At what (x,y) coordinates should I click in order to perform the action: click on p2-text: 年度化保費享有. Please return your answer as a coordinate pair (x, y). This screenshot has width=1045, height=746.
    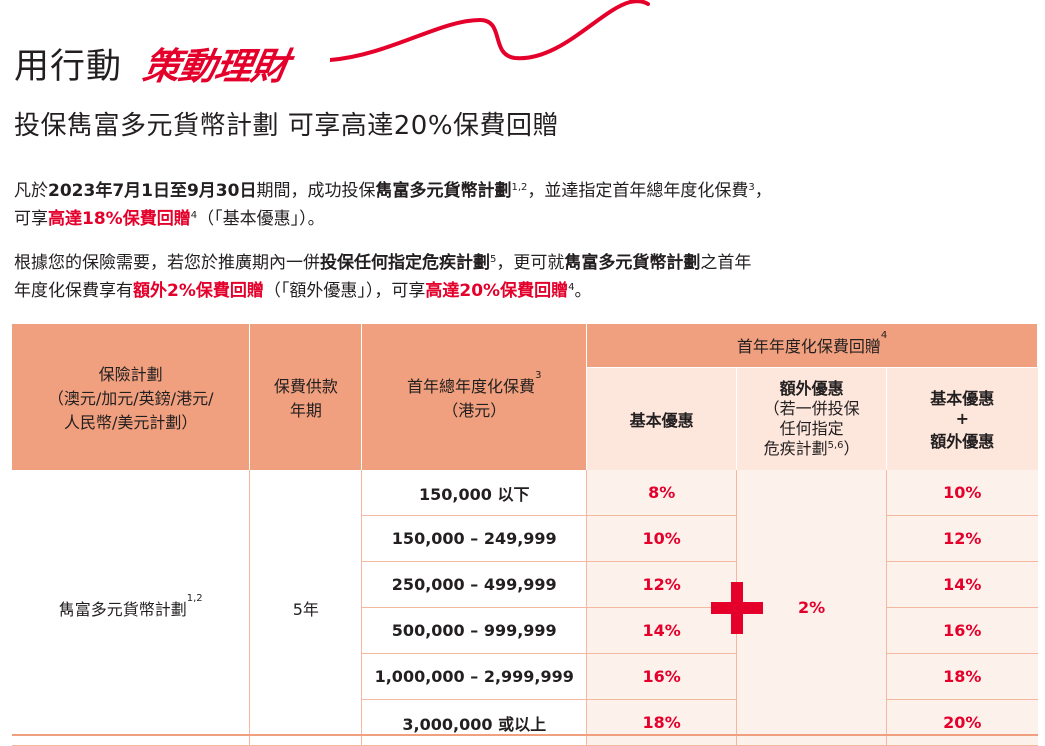
    Looking at the image, I should click on (73, 291).